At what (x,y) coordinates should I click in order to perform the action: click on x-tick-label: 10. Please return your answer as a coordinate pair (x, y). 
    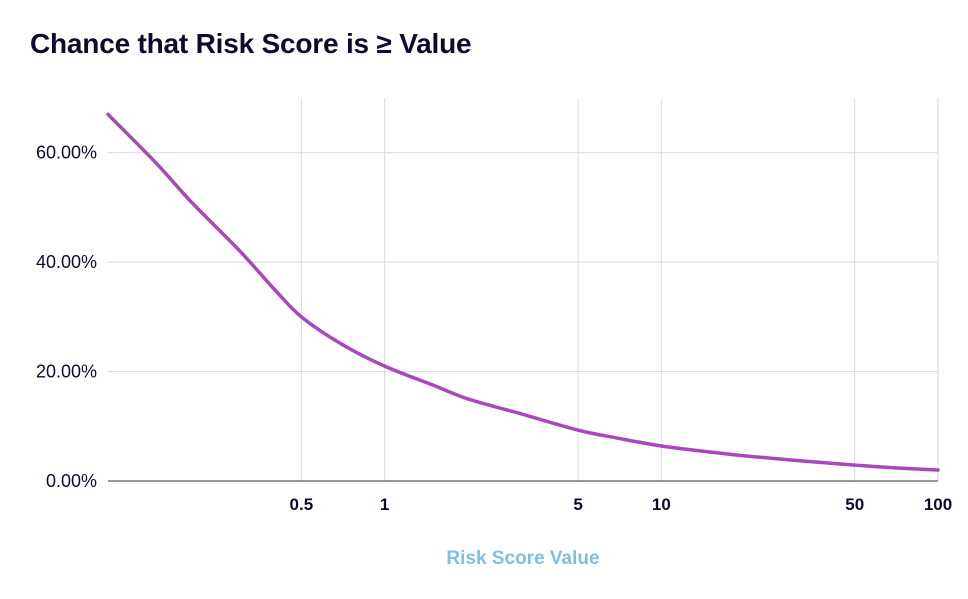
    Looking at the image, I should click on (661, 504).